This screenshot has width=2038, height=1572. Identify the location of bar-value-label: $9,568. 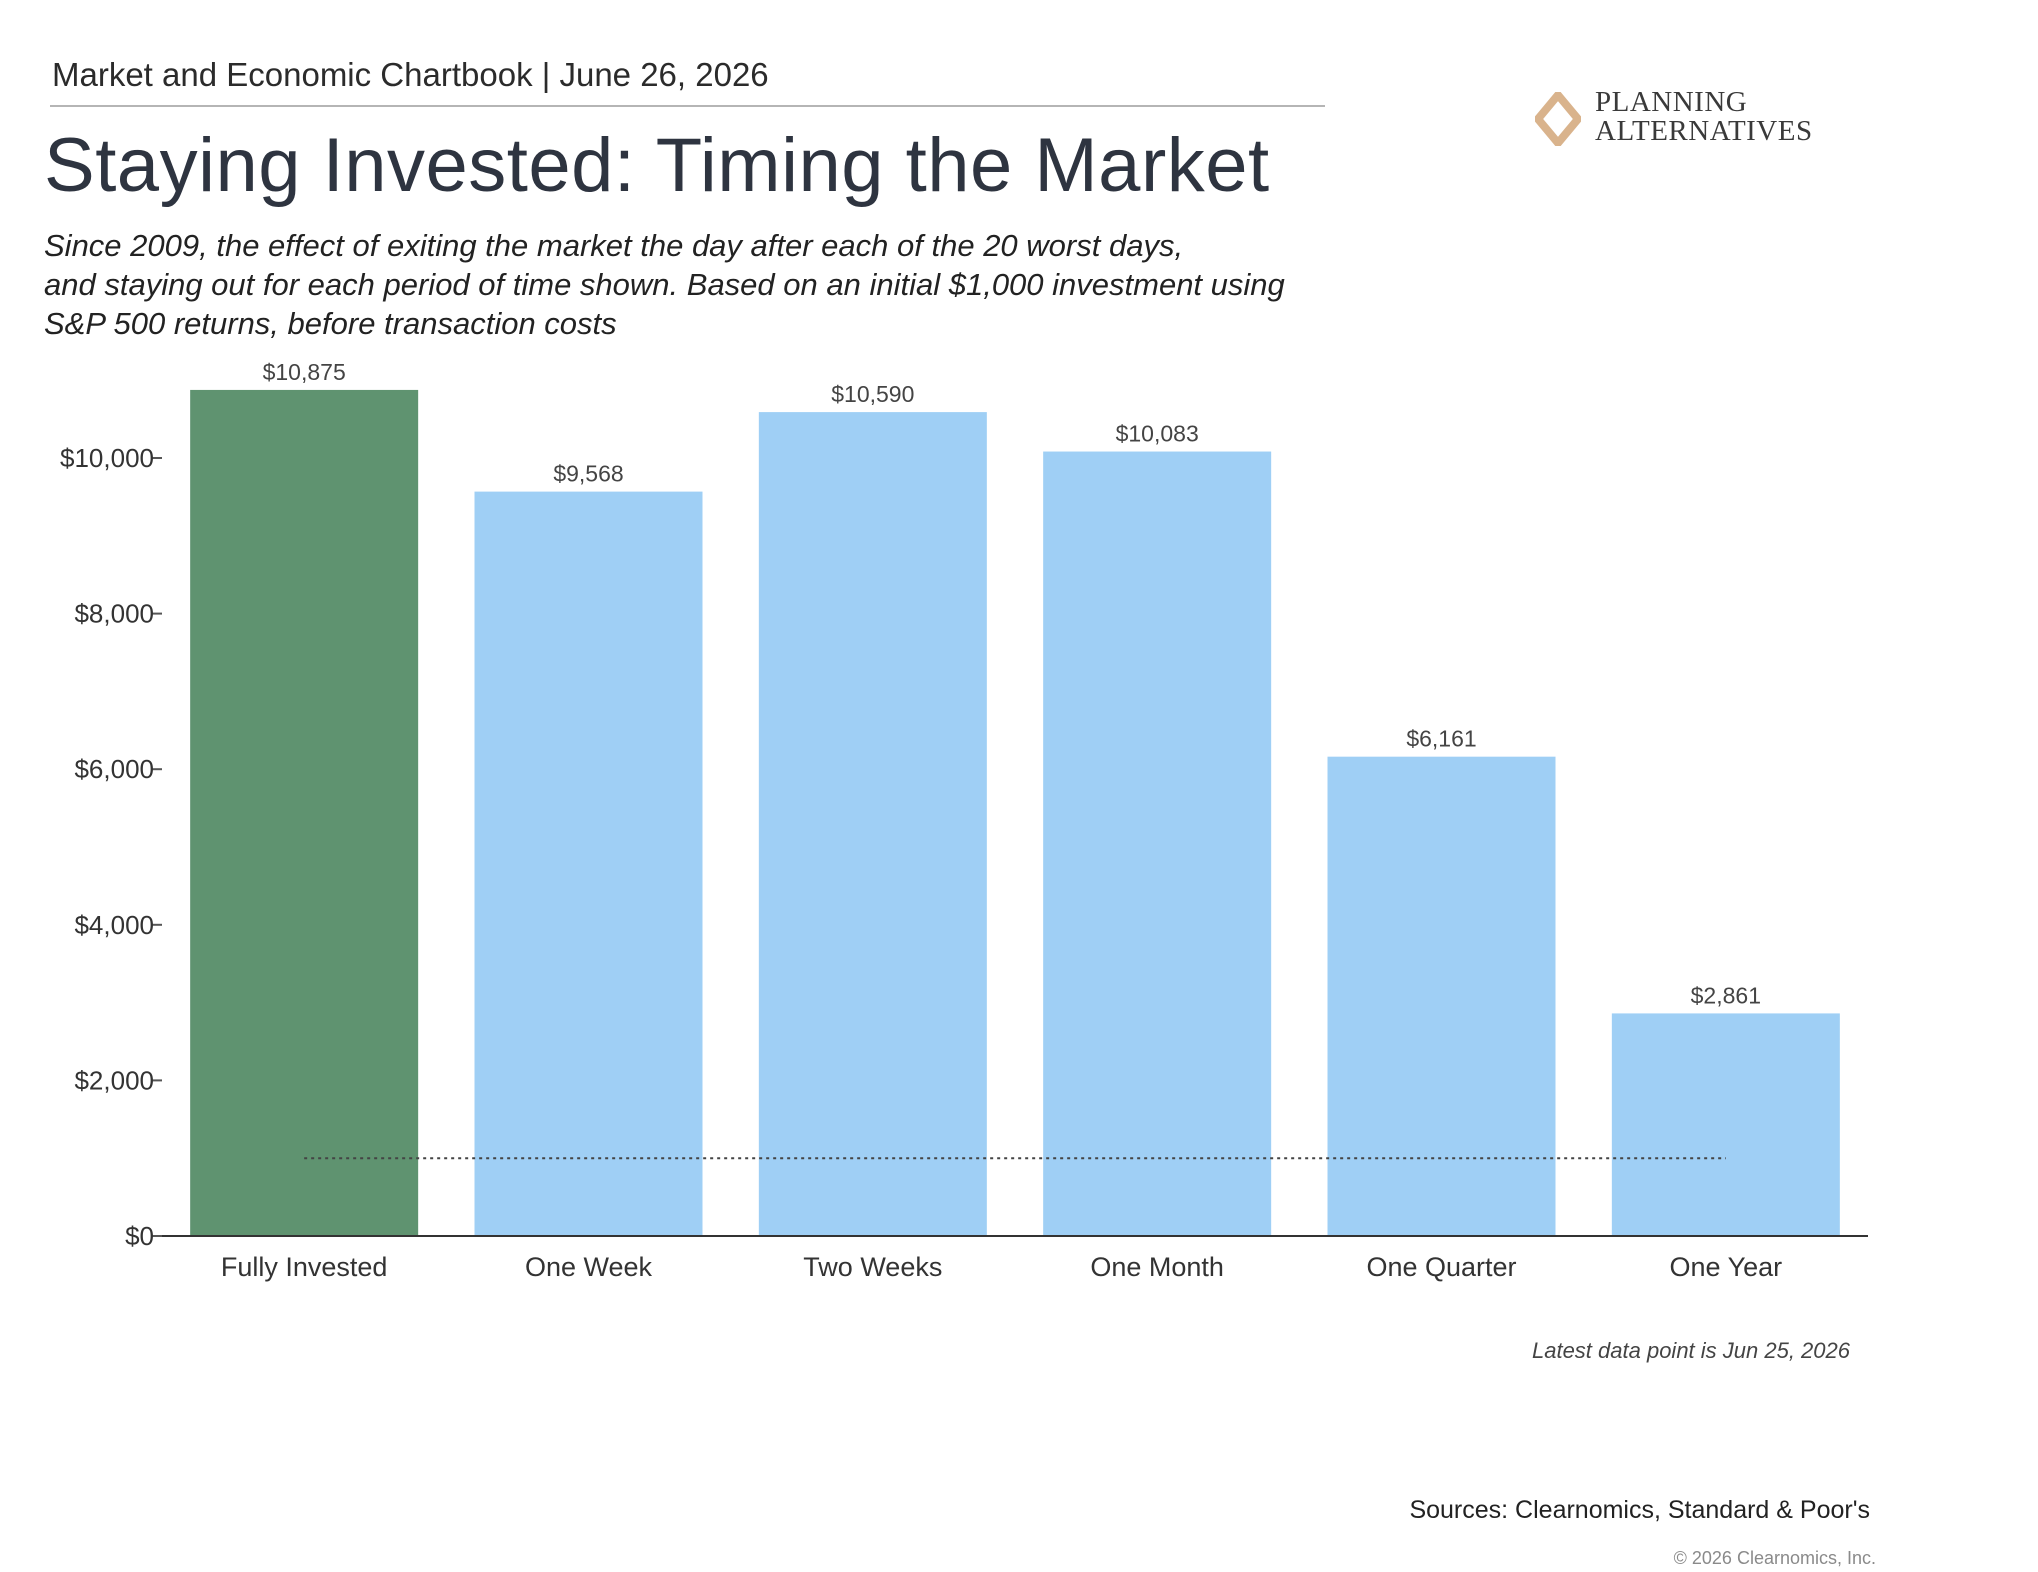
(588, 474).